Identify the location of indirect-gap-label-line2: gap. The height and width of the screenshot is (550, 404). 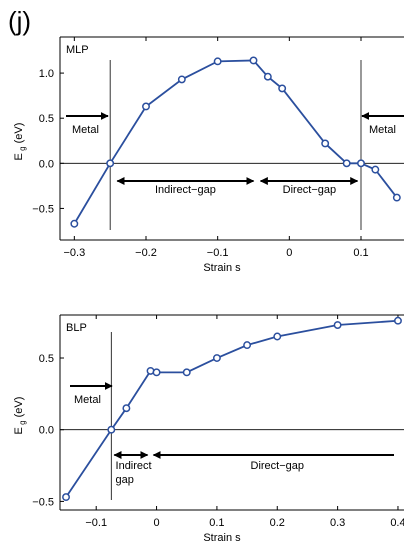
(125, 480).